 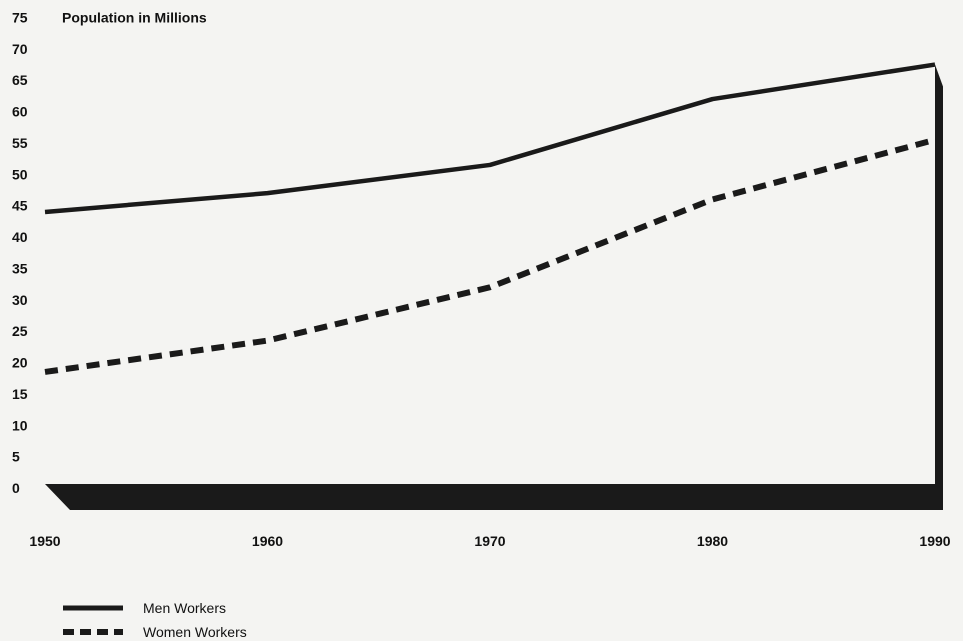 What do you see at coordinates (489, 541) in the screenshot?
I see `x-tick-label: 1970` at bounding box center [489, 541].